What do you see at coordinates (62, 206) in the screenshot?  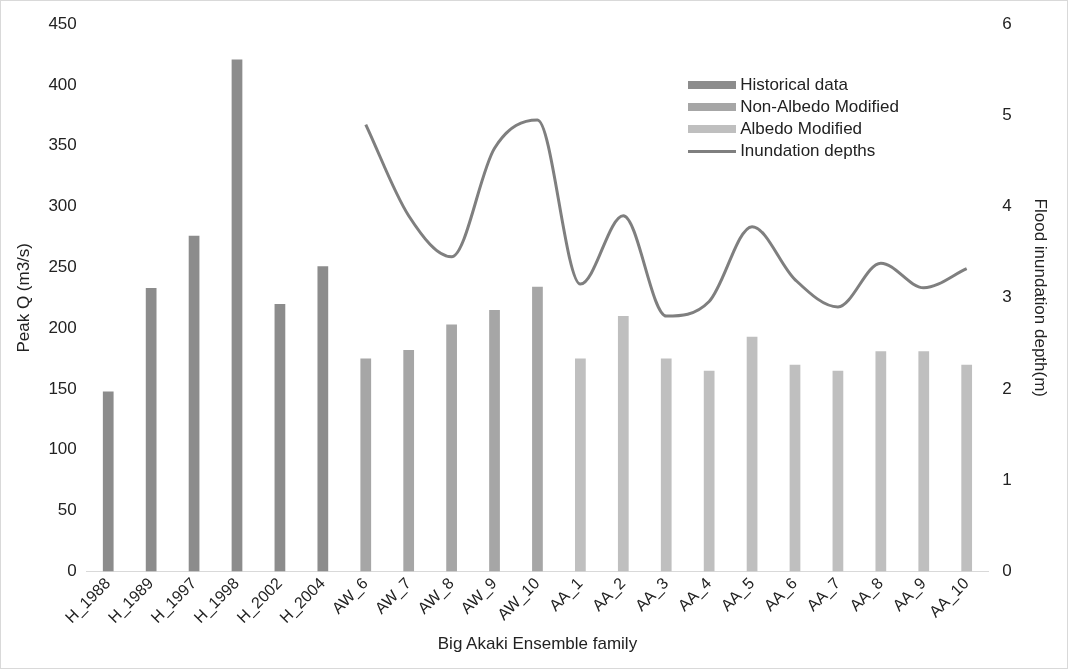 I see `y-tick-label: 300` at bounding box center [62, 206].